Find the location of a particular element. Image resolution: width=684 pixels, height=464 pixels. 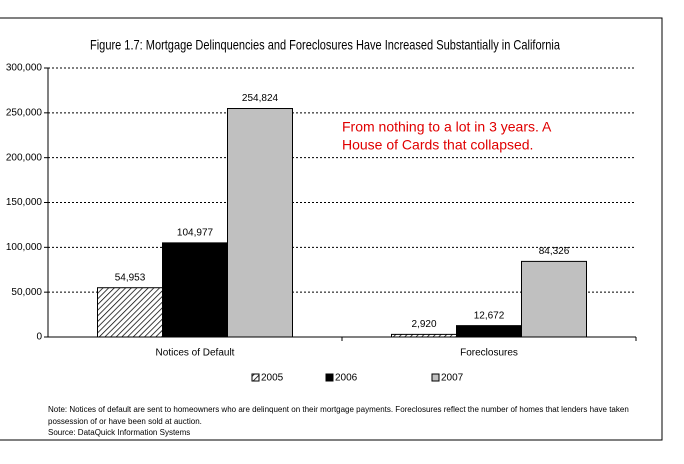

legend-label: 2005 is located at coordinates (272, 378).